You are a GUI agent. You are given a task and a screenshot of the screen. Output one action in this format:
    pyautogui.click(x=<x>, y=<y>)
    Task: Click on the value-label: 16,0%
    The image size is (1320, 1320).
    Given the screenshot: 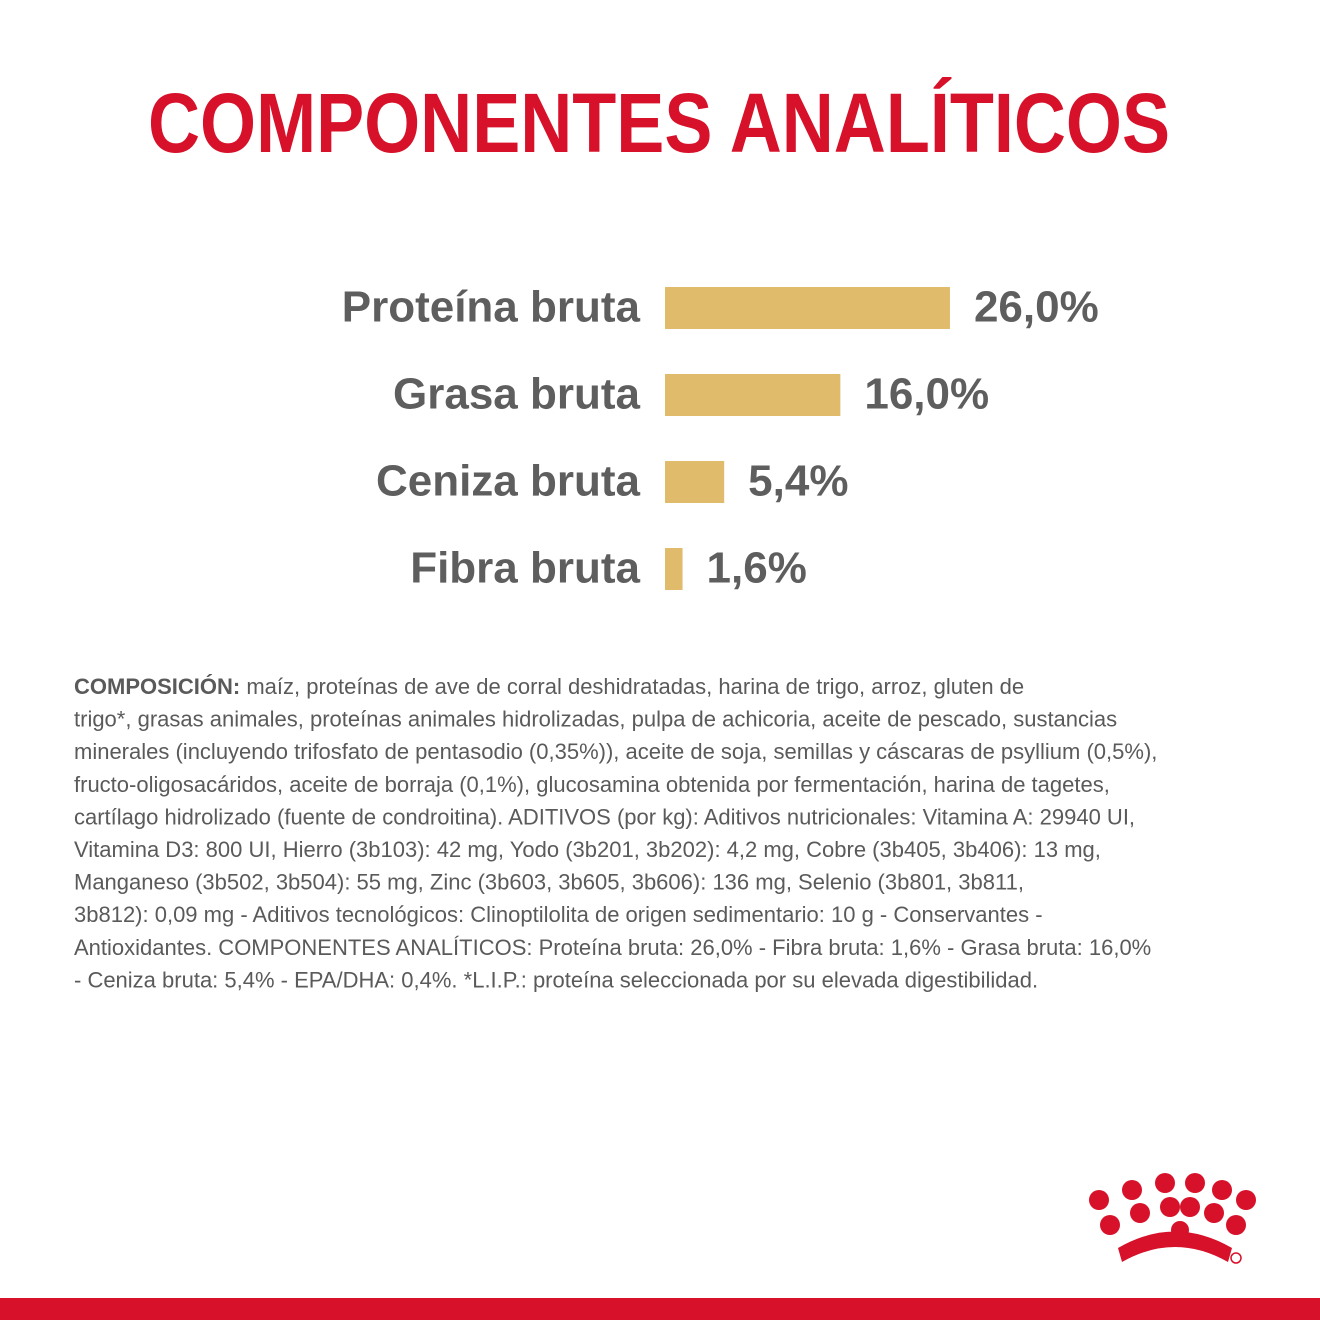 What is the action you would take?
    pyautogui.click(x=926, y=394)
    